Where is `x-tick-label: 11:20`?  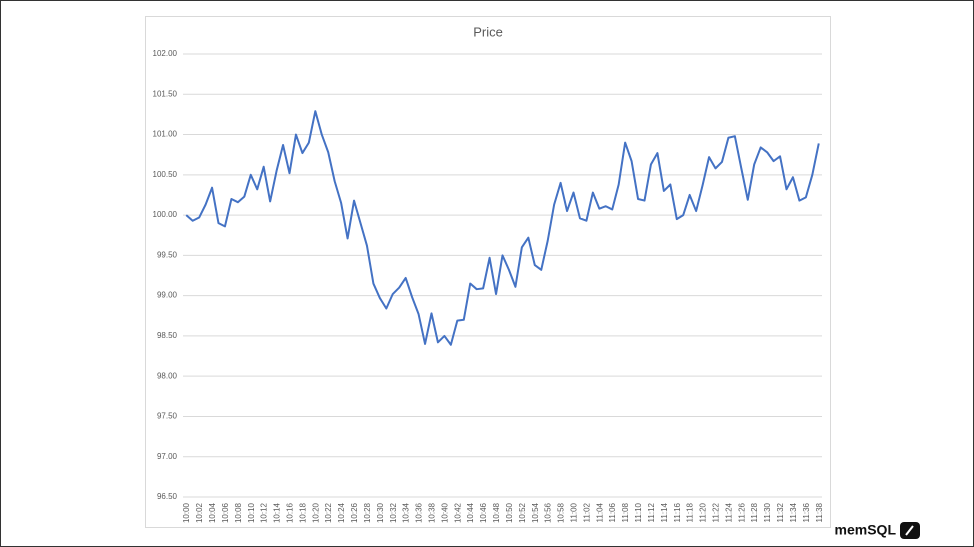
x-tick-label: 11:20 is located at coordinates (703, 512).